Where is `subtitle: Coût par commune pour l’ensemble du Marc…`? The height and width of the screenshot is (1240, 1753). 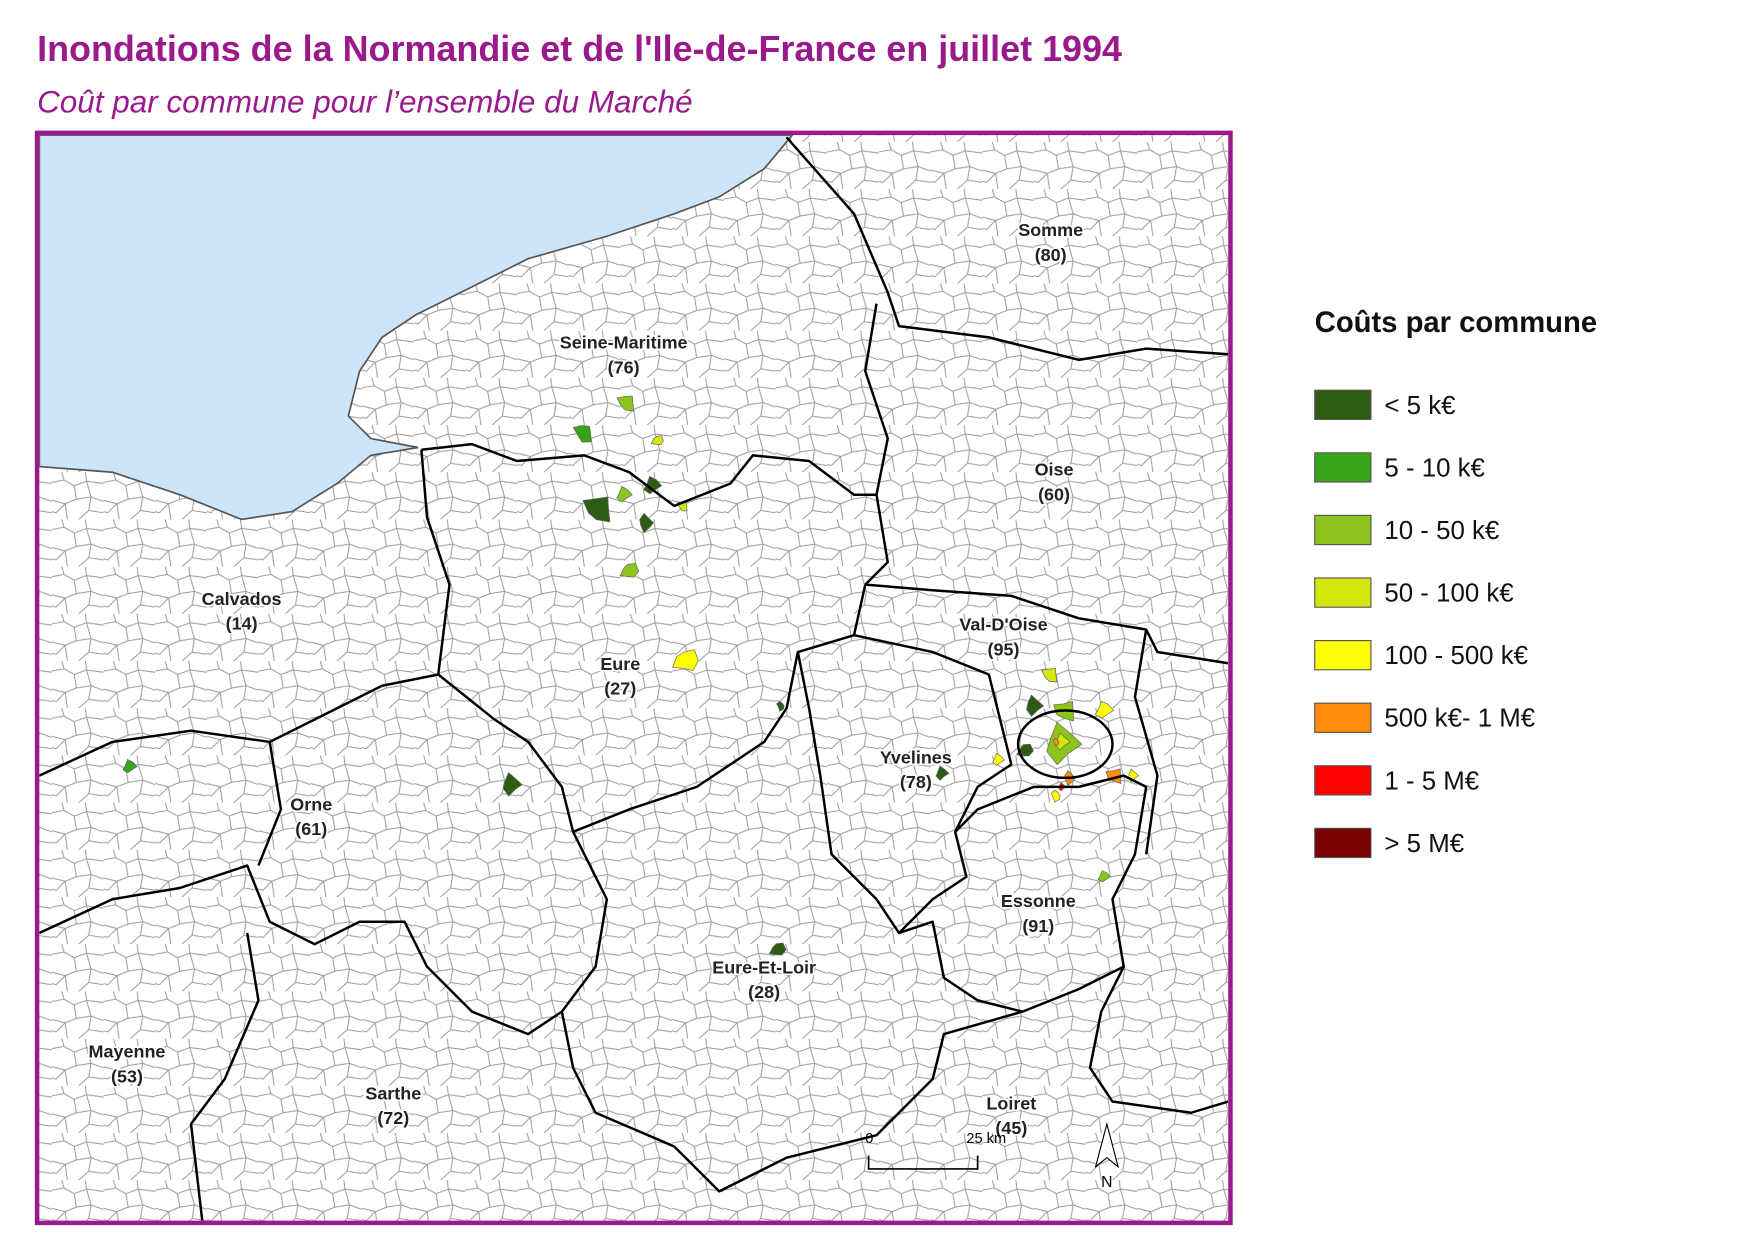 subtitle: Coût par commune pour l’ensemble du Marc… is located at coordinates (365, 102).